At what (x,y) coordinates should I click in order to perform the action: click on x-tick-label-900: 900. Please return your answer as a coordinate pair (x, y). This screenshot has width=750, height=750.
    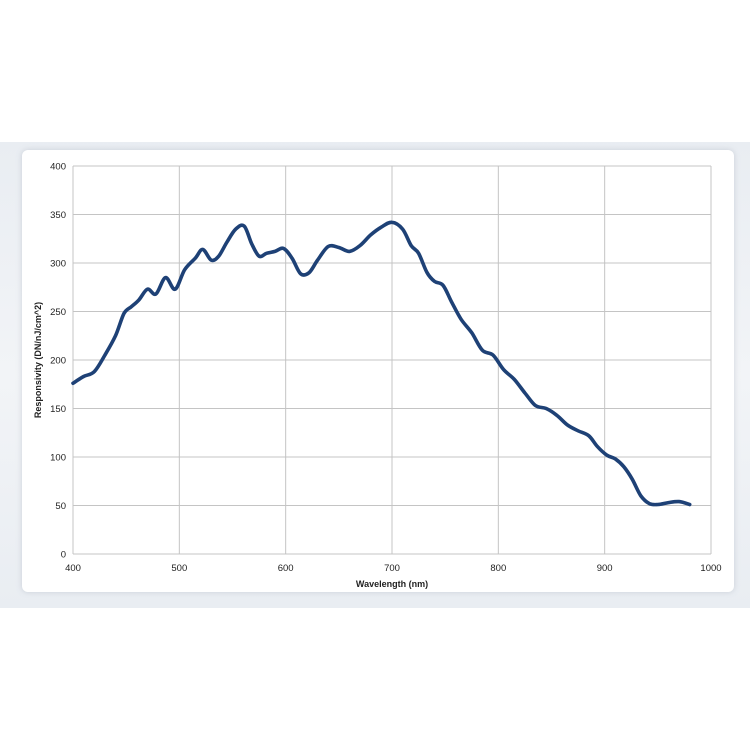
    Looking at the image, I should click on (605, 568).